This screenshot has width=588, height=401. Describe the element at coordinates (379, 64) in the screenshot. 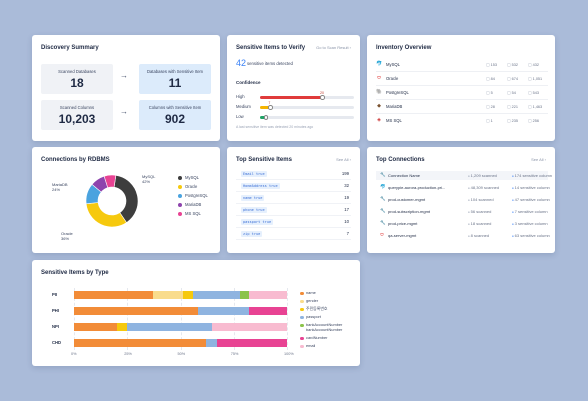

I see `mysql-icon: 🐬` at that location.